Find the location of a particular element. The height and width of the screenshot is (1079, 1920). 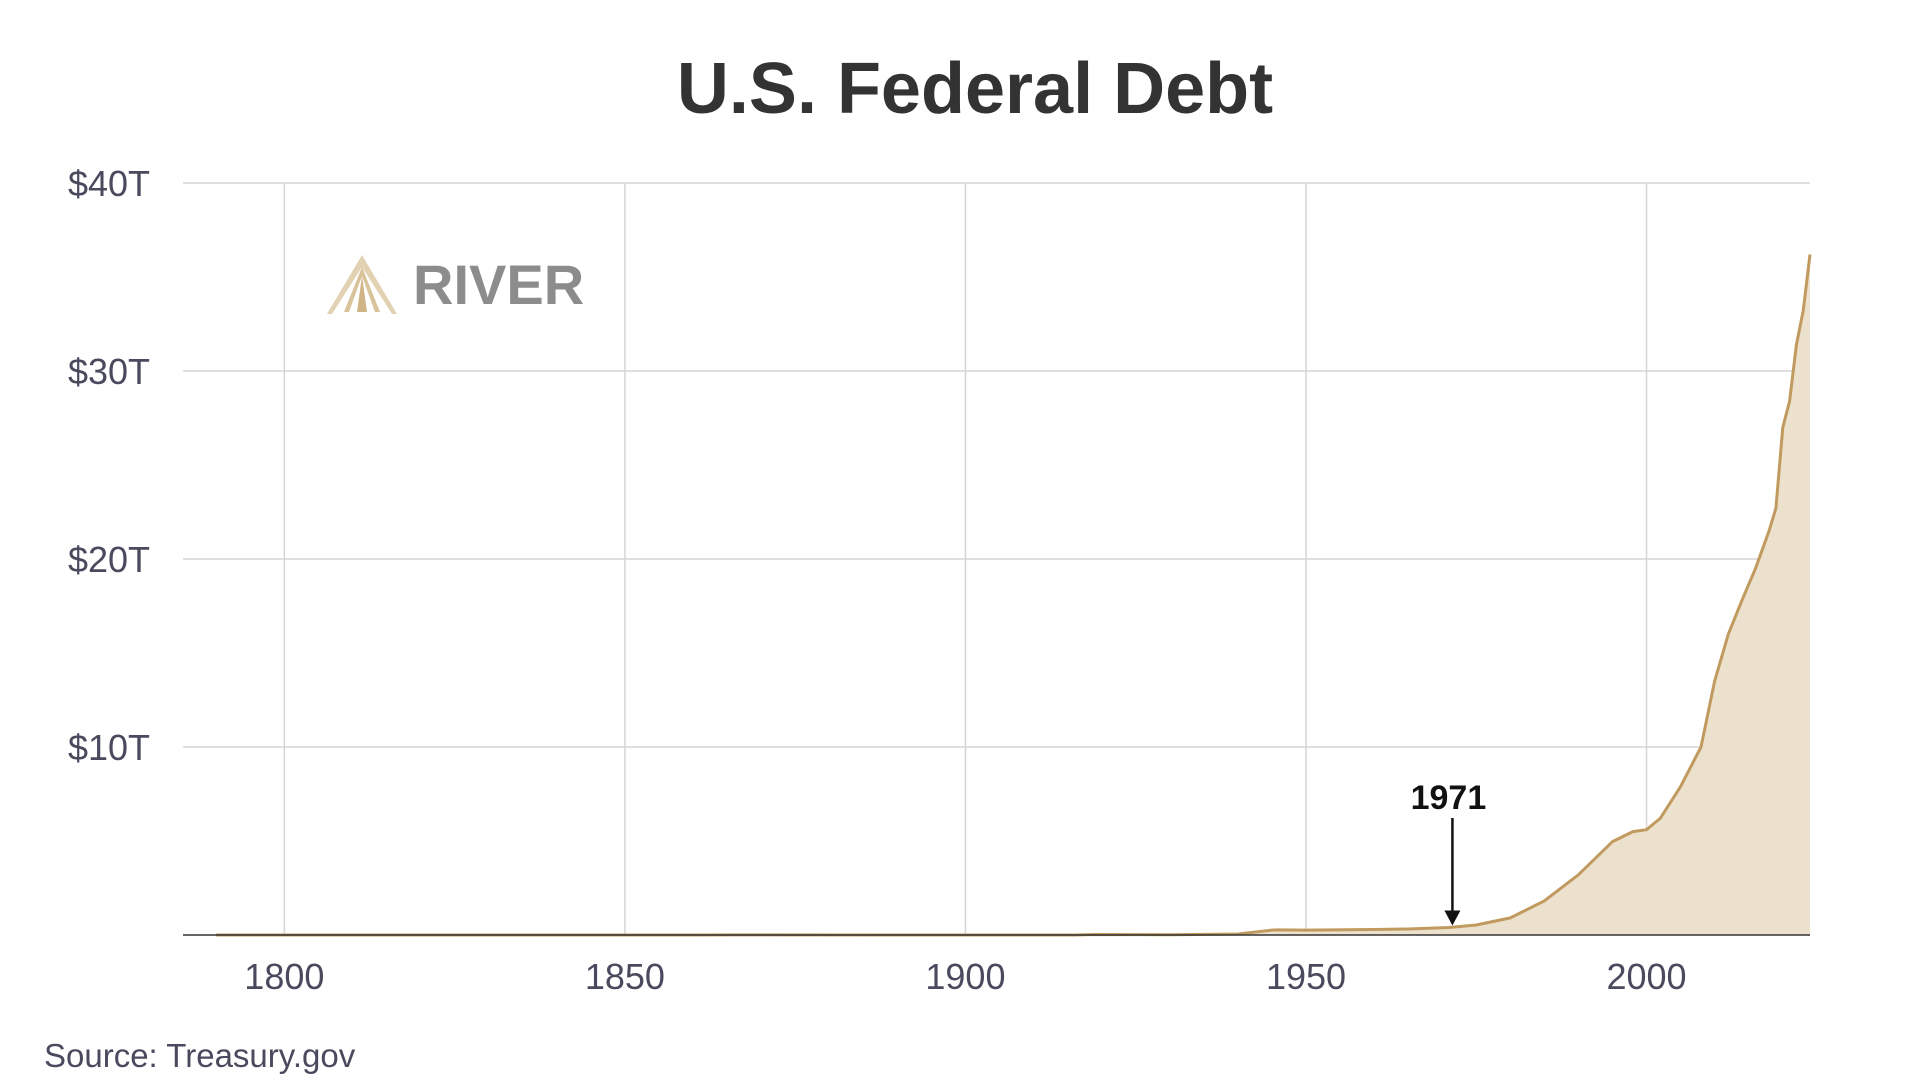

annotation-label: 1971 is located at coordinates (1449, 798).